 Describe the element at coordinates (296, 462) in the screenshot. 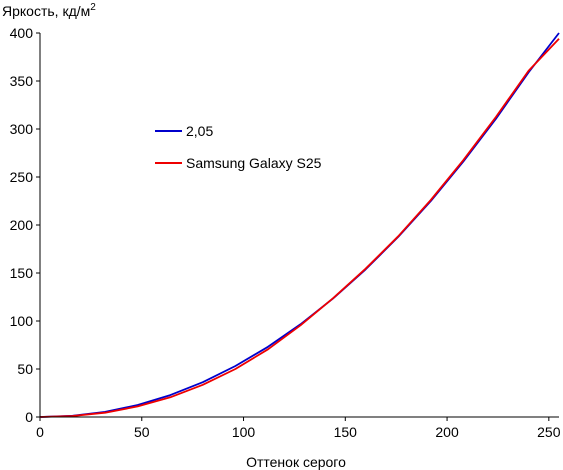

I see `x-axis-title: Оттенок серого` at that location.